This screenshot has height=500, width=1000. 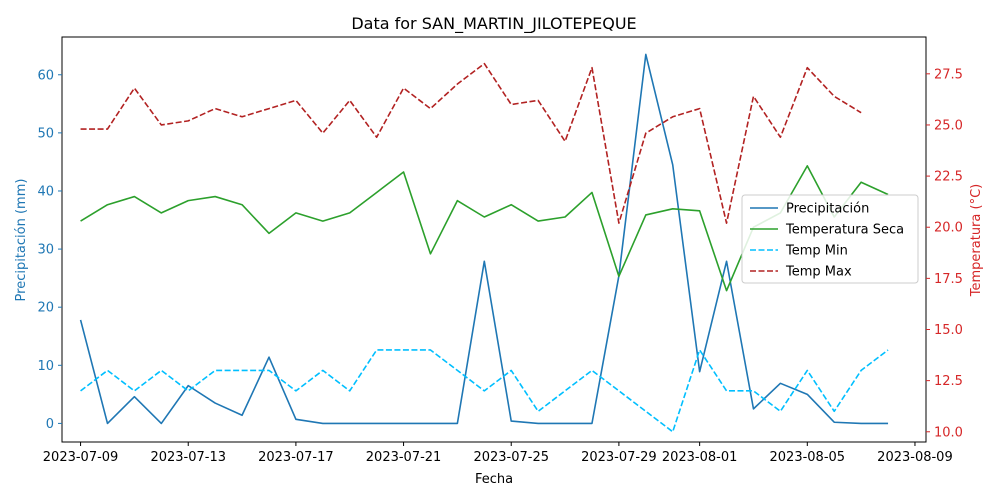 What do you see at coordinates (948, 279) in the screenshot?
I see `y-right-tick-label: 17.5` at bounding box center [948, 279].